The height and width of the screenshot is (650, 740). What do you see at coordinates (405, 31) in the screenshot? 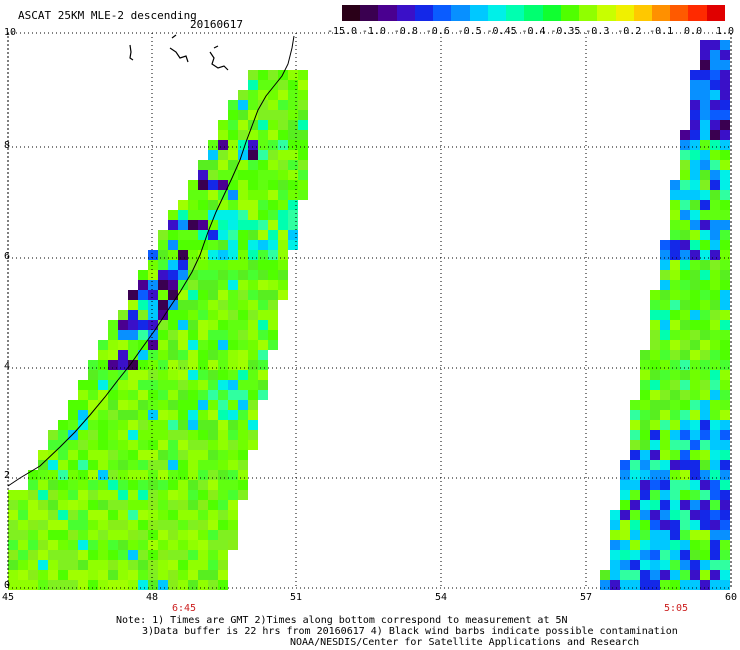
I see `colorbar-label: -0.8` at bounding box center [405, 31].